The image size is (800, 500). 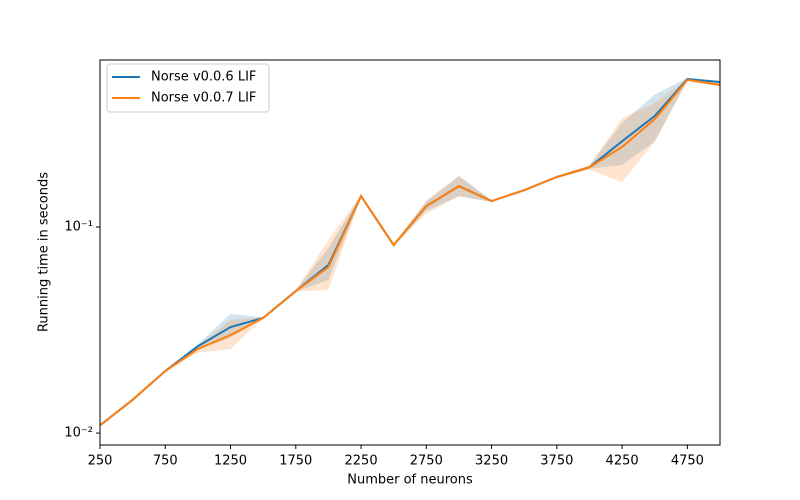 What do you see at coordinates (165, 461) in the screenshot?
I see `x-tick-label: 750` at bounding box center [165, 461].